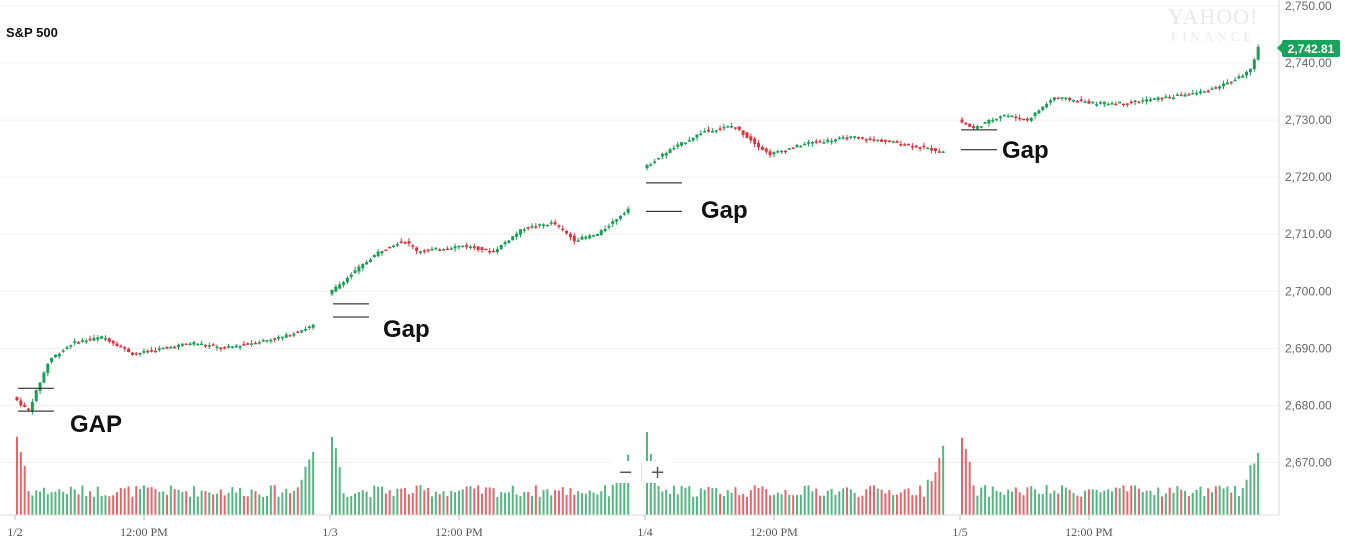 This screenshot has height=547, width=1345. What do you see at coordinates (638, 473) in the screenshot?
I see `volume-bars` at bounding box center [638, 473].